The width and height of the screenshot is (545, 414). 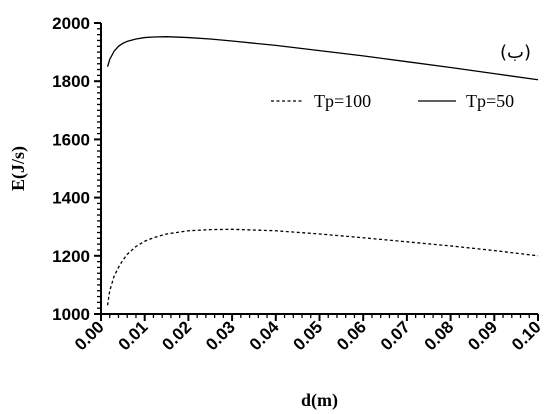 I want to click on x-tick-label: 0.07, so click(x=395, y=335).